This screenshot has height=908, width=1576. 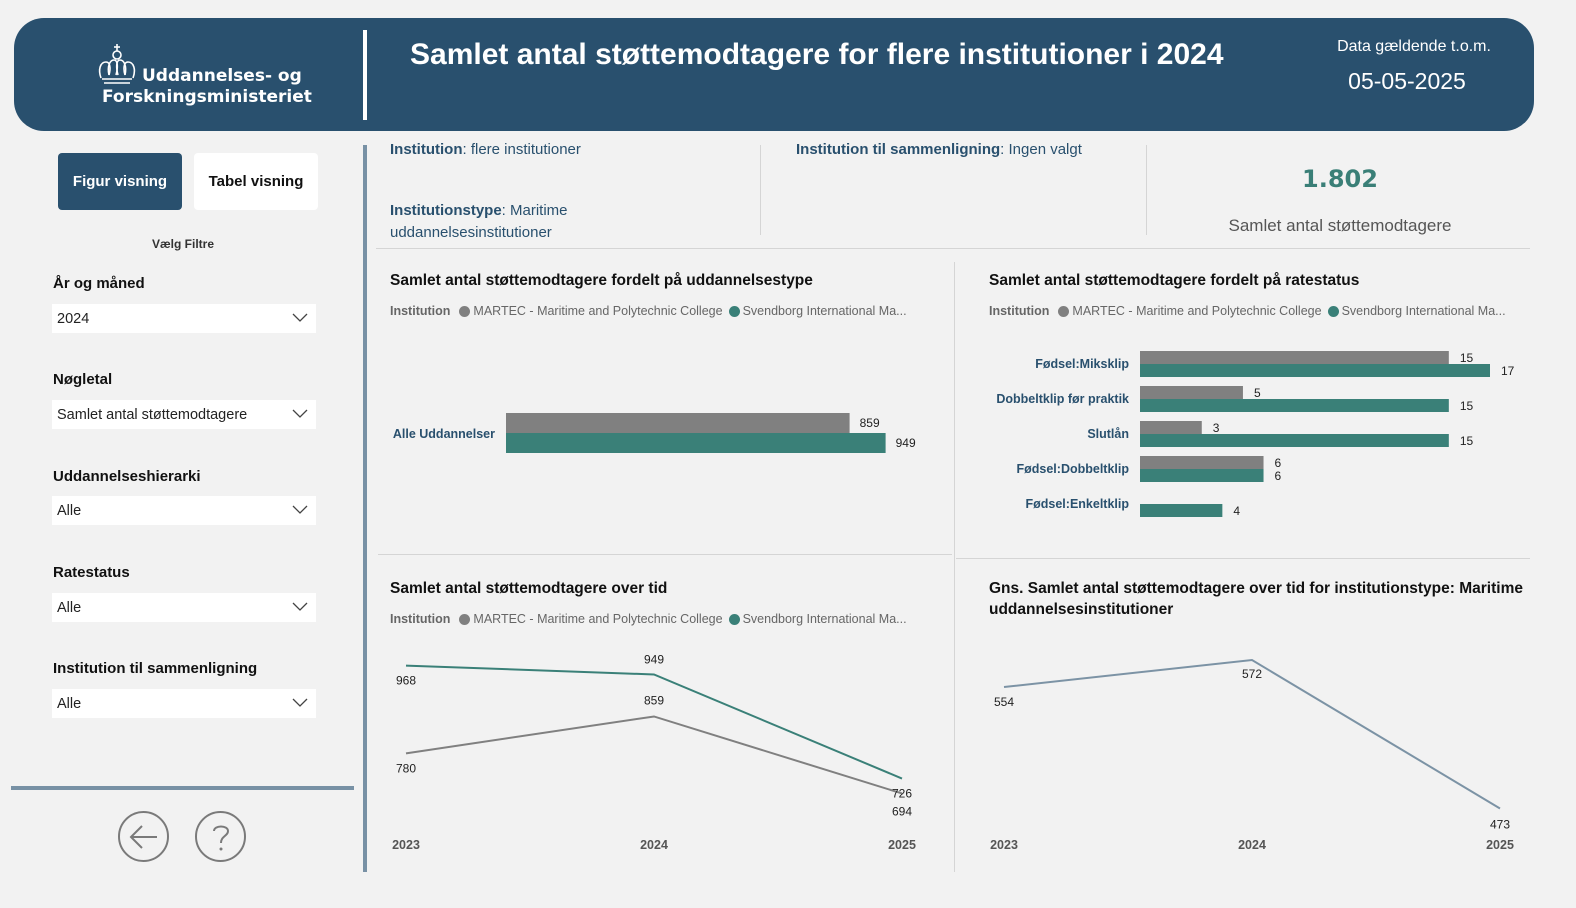 What do you see at coordinates (73, 318) in the screenshot?
I see `year-month-value: 2024` at bounding box center [73, 318].